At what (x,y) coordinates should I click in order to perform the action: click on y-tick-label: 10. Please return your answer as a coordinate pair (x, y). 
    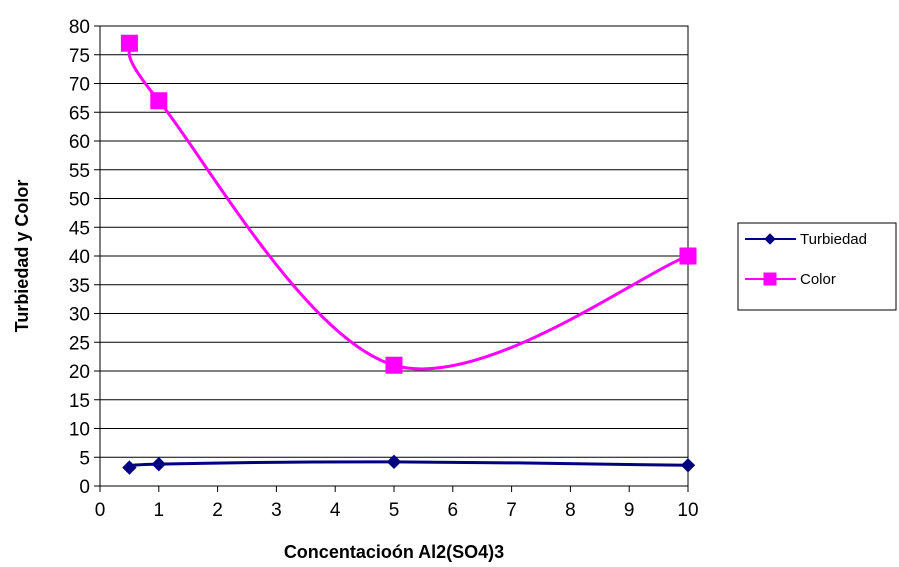
    Looking at the image, I should click on (79, 430).